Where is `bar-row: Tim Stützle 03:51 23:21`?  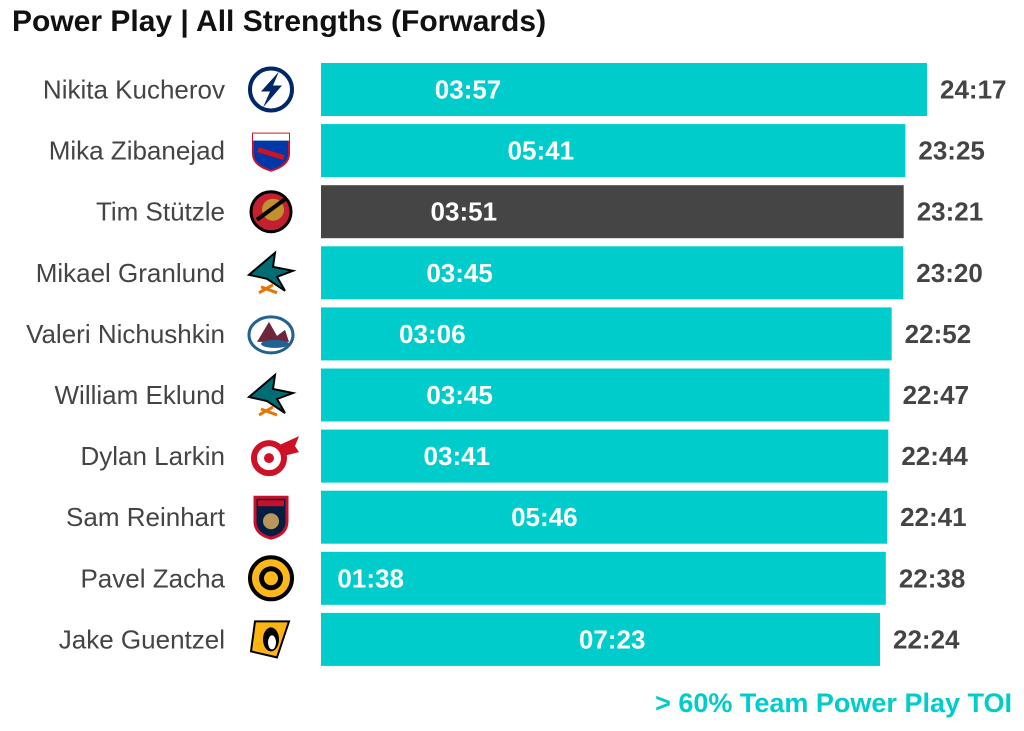
bar-row: Tim Stützle 03:51 23:21 is located at coordinates (540, 212).